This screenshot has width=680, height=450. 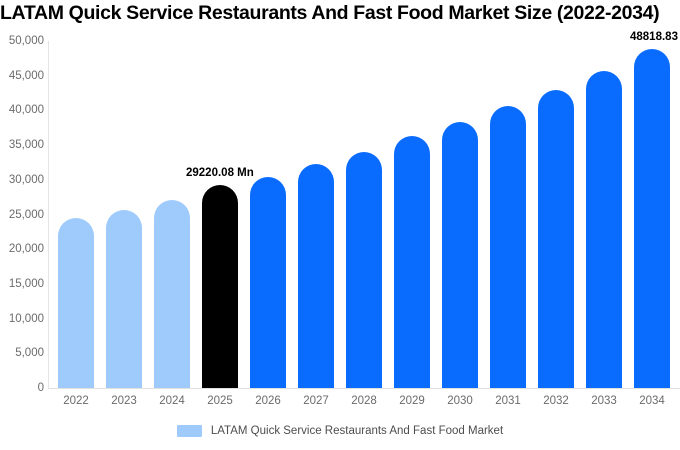 What do you see at coordinates (26, 145) in the screenshot?
I see `y-axis-tick-label: 35,000` at bounding box center [26, 145].